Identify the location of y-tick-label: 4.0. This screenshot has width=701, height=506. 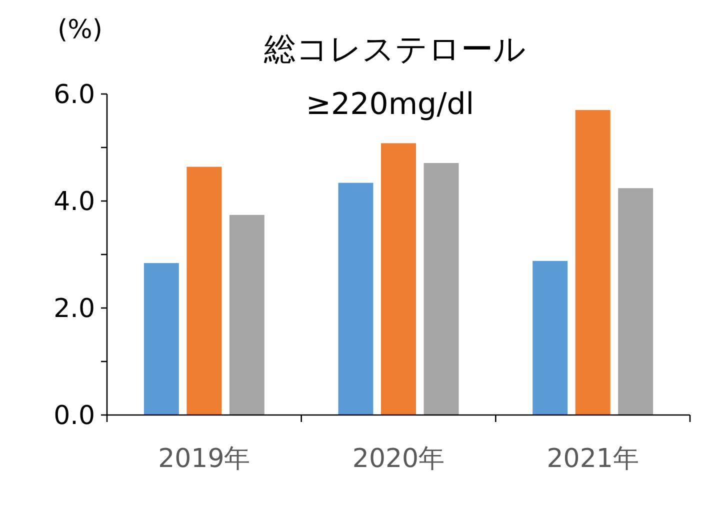
(74, 202).